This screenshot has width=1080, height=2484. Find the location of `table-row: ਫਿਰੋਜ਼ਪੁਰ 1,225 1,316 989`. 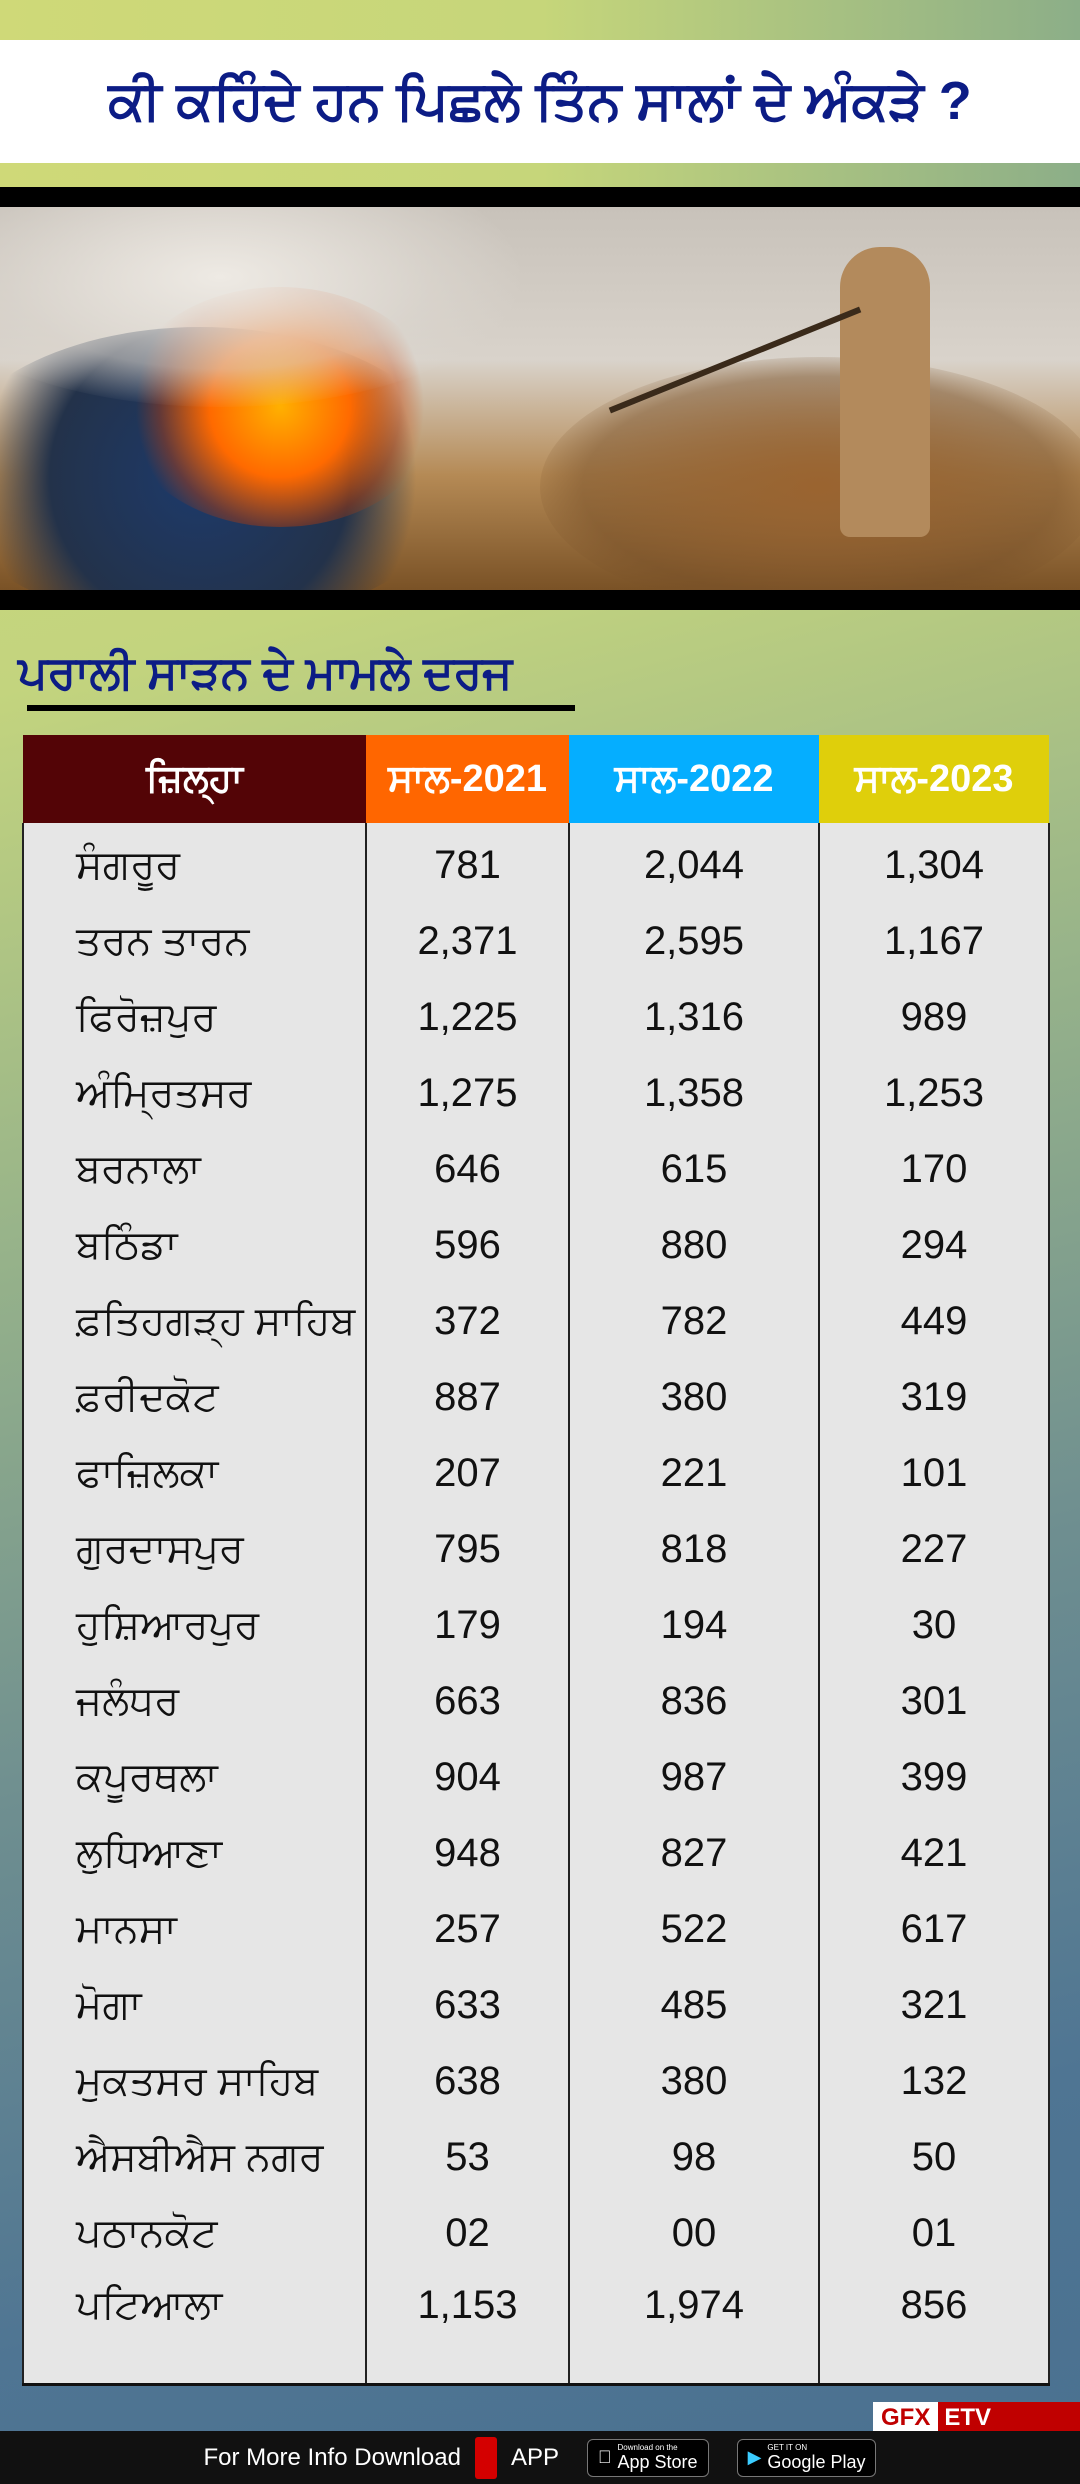

table-row: ਫਿਰੋਜ਼ਪੁਰ 1,225 1,316 989 is located at coordinates (536, 1017).